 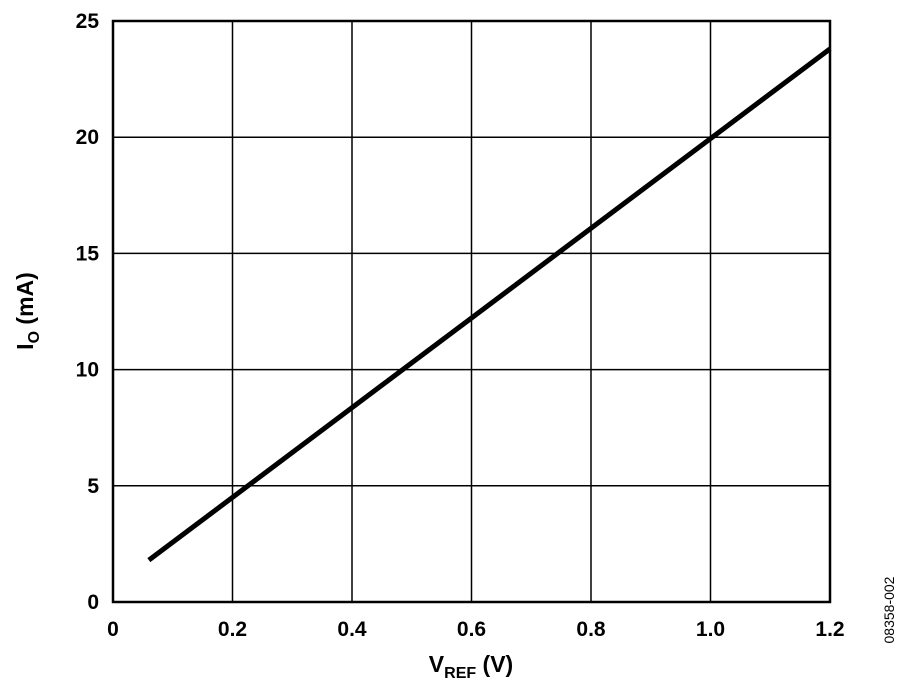 What do you see at coordinates (232, 629) in the screenshot?
I see `x-tick-label-1: 0.2` at bounding box center [232, 629].